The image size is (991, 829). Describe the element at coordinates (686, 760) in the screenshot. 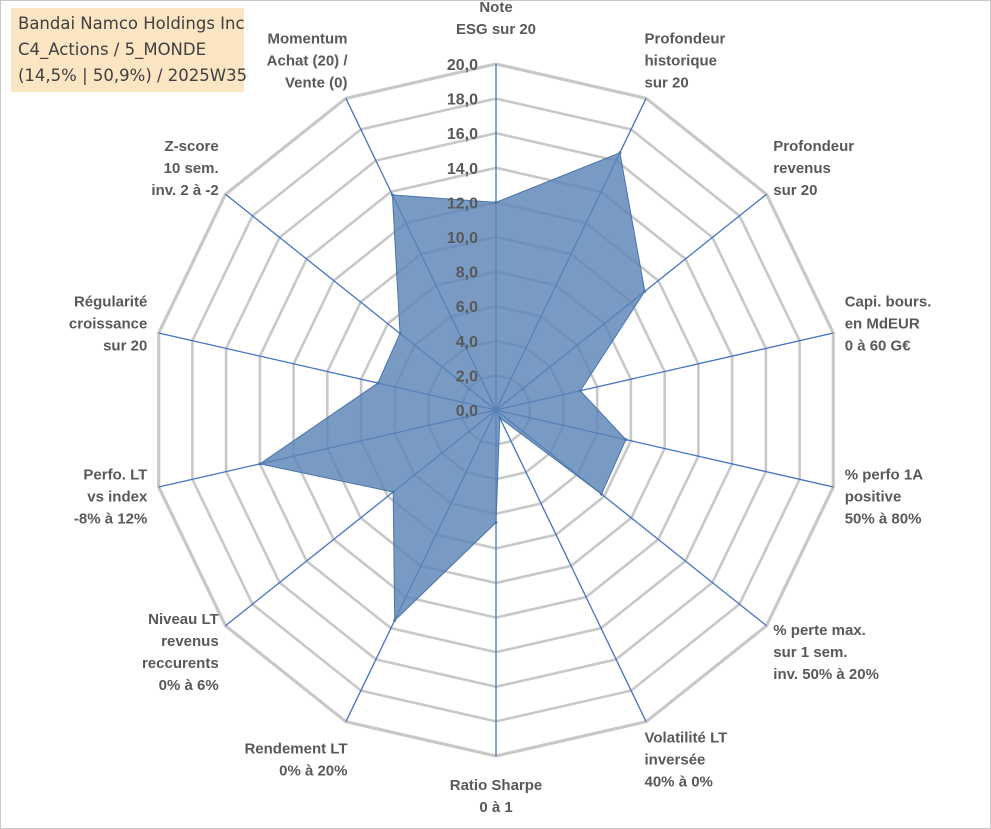

I see `axis-label: Volatilité LT inversée 40% à 0%` at that location.